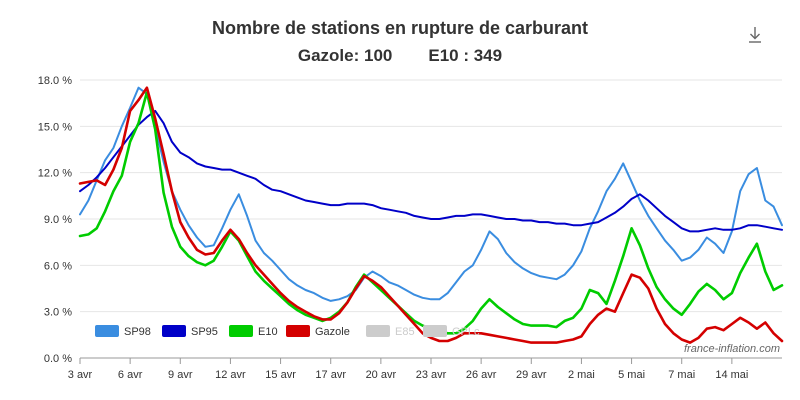 The height and width of the screenshot is (400, 800). I want to click on legend-label: SP95, so click(204, 332).